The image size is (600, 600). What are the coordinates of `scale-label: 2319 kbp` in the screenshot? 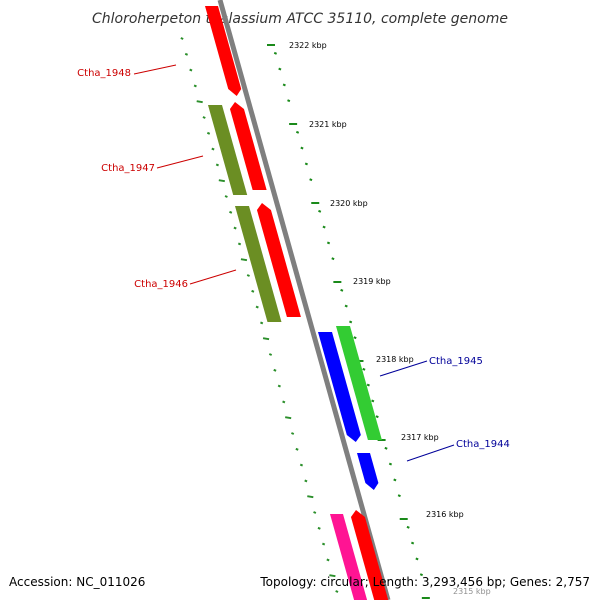 It's located at (372, 281).